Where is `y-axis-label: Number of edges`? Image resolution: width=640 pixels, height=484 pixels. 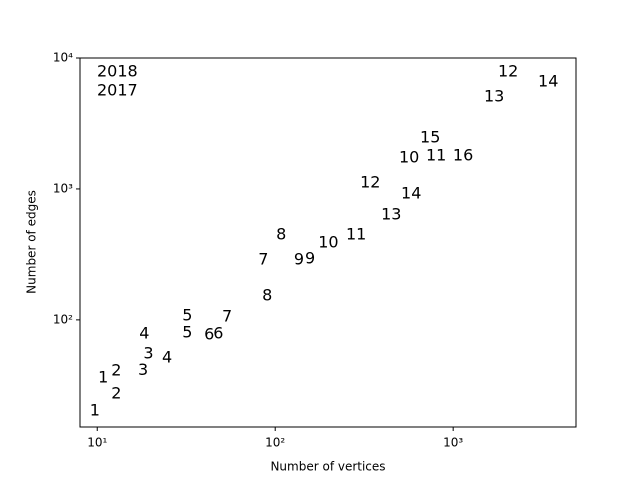
y-axis-label: Number of edges is located at coordinates (32, 242).